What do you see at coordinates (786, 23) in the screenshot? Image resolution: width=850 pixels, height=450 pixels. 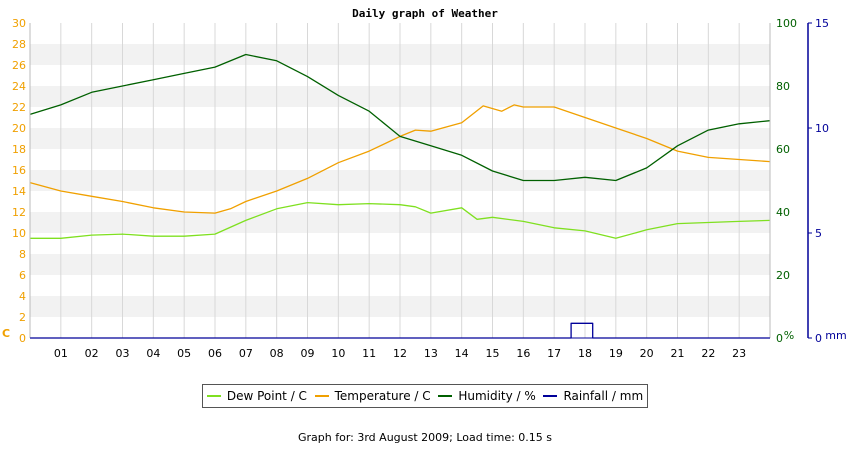 I see `humidity-axis-tick-label: 100` at bounding box center [786, 23].